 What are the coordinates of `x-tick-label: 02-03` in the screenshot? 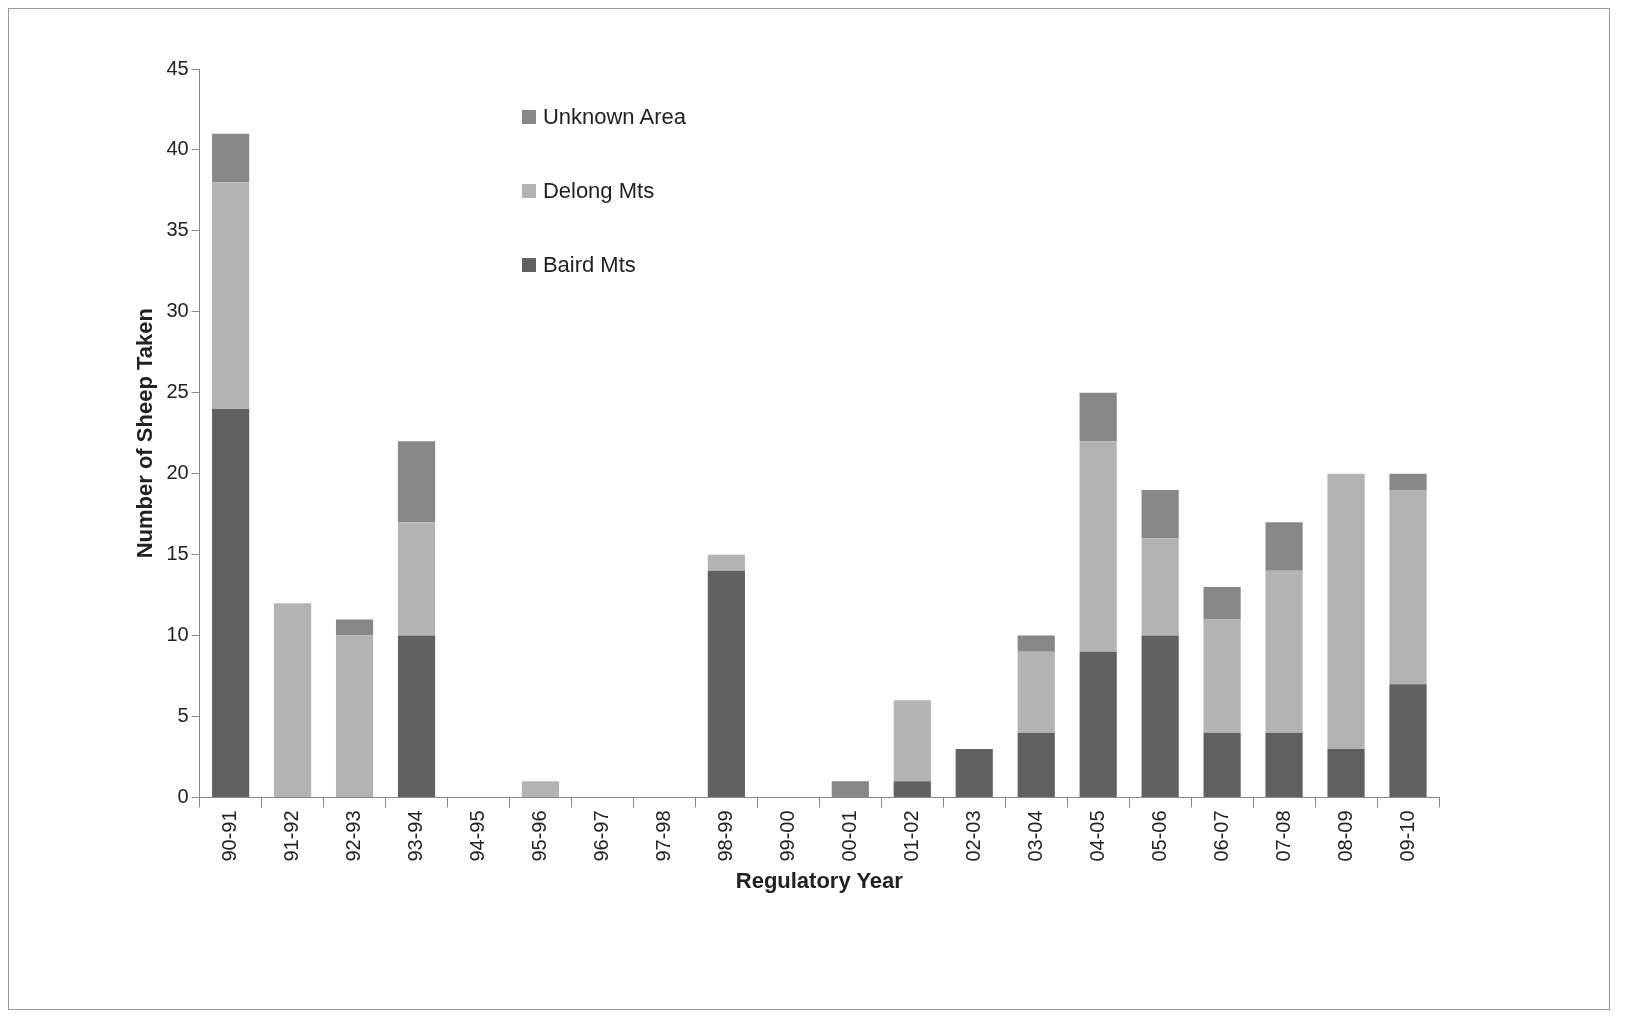 It's located at (972, 836).